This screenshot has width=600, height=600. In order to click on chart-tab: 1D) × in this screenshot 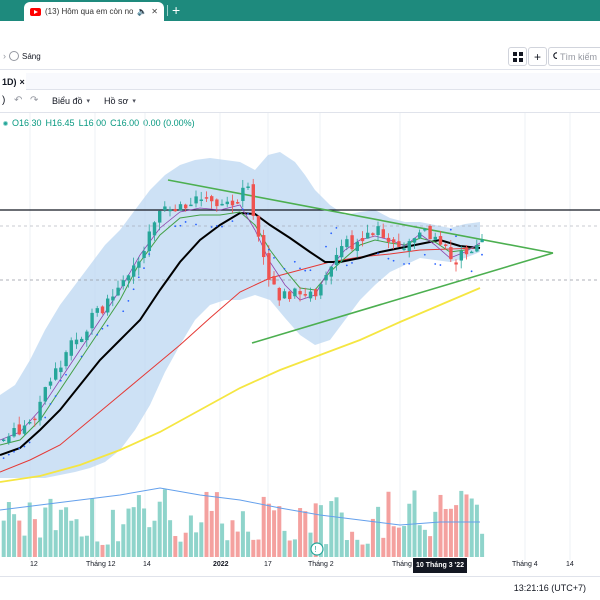, I will do `click(13, 81)`.